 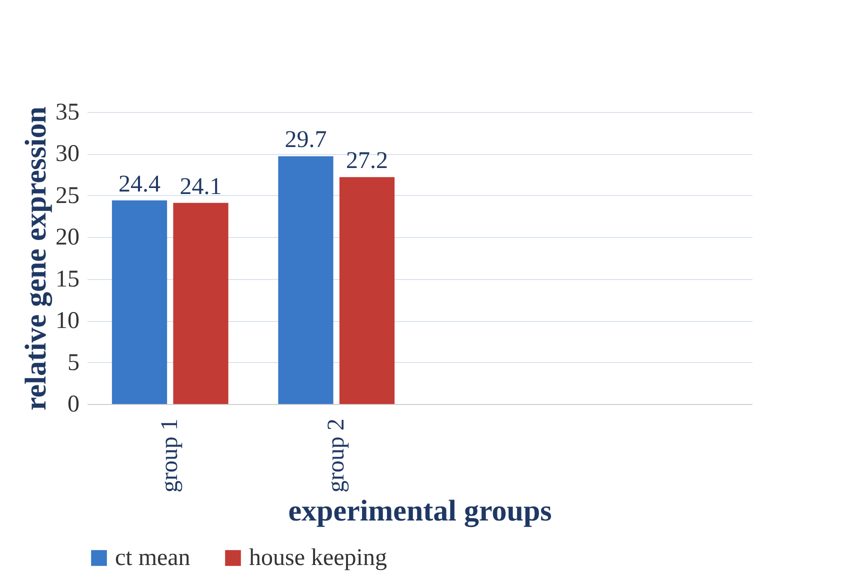 What do you see at coordinates (170, 455) in the screenshot?
I see `x-tick-label: group 1` at bounding box center [170, 455].